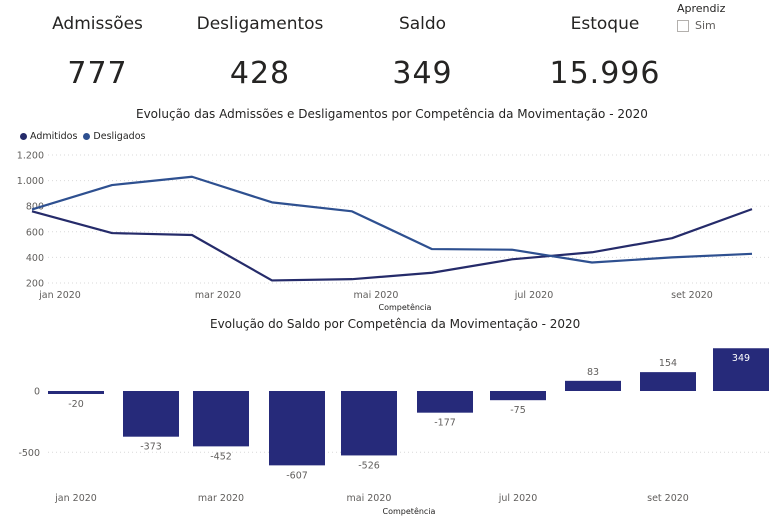  Describe the element at coordinates (119, 136) in the screenshot. I see `legend-label: Desligados` at that location.